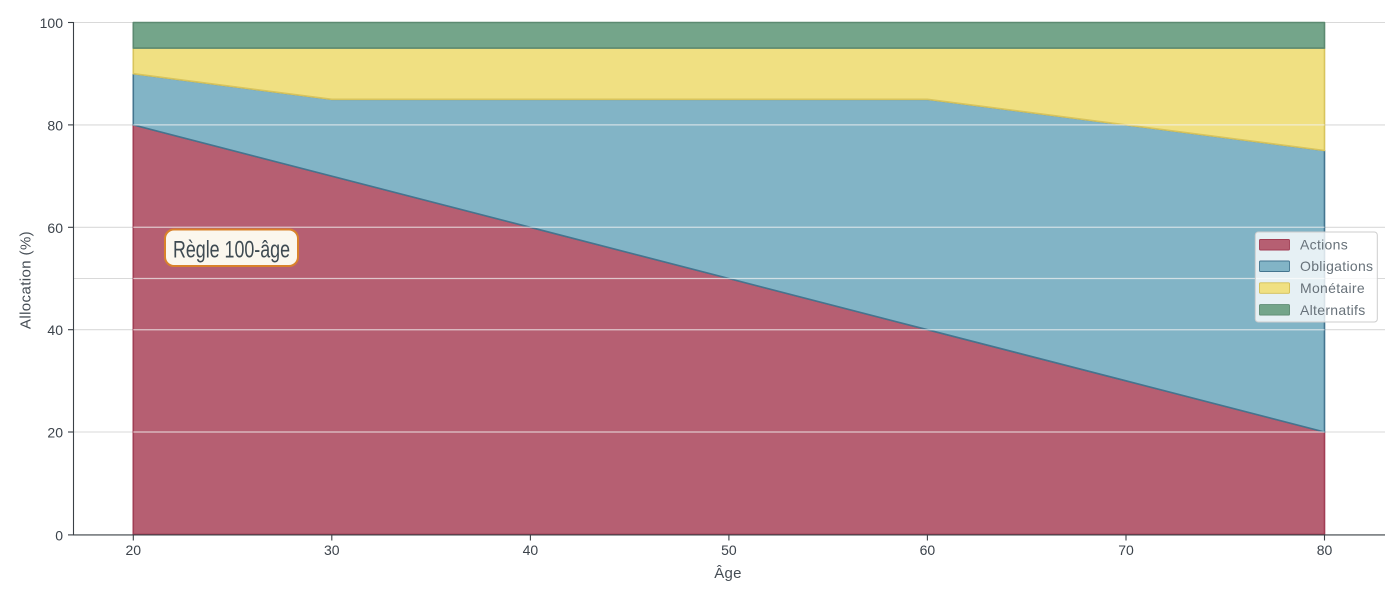 The height and width of the screenshot is (600, 1400). Describe the element at coordinates (1333, 310) in the screenshot. I see `svg-text: Alternatifs` at that location.